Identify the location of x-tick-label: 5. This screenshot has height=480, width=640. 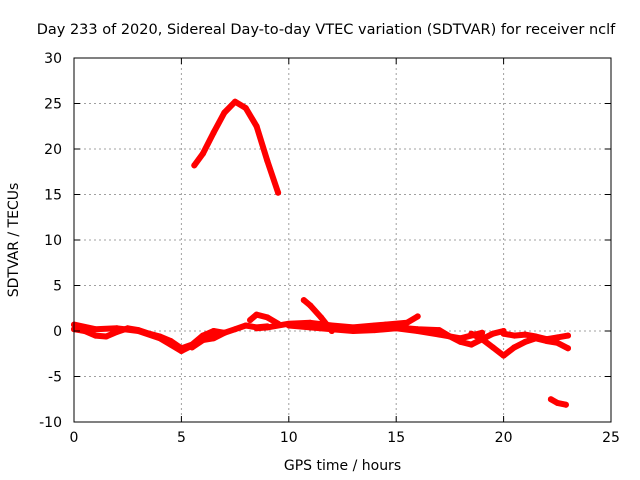
(181, 438).